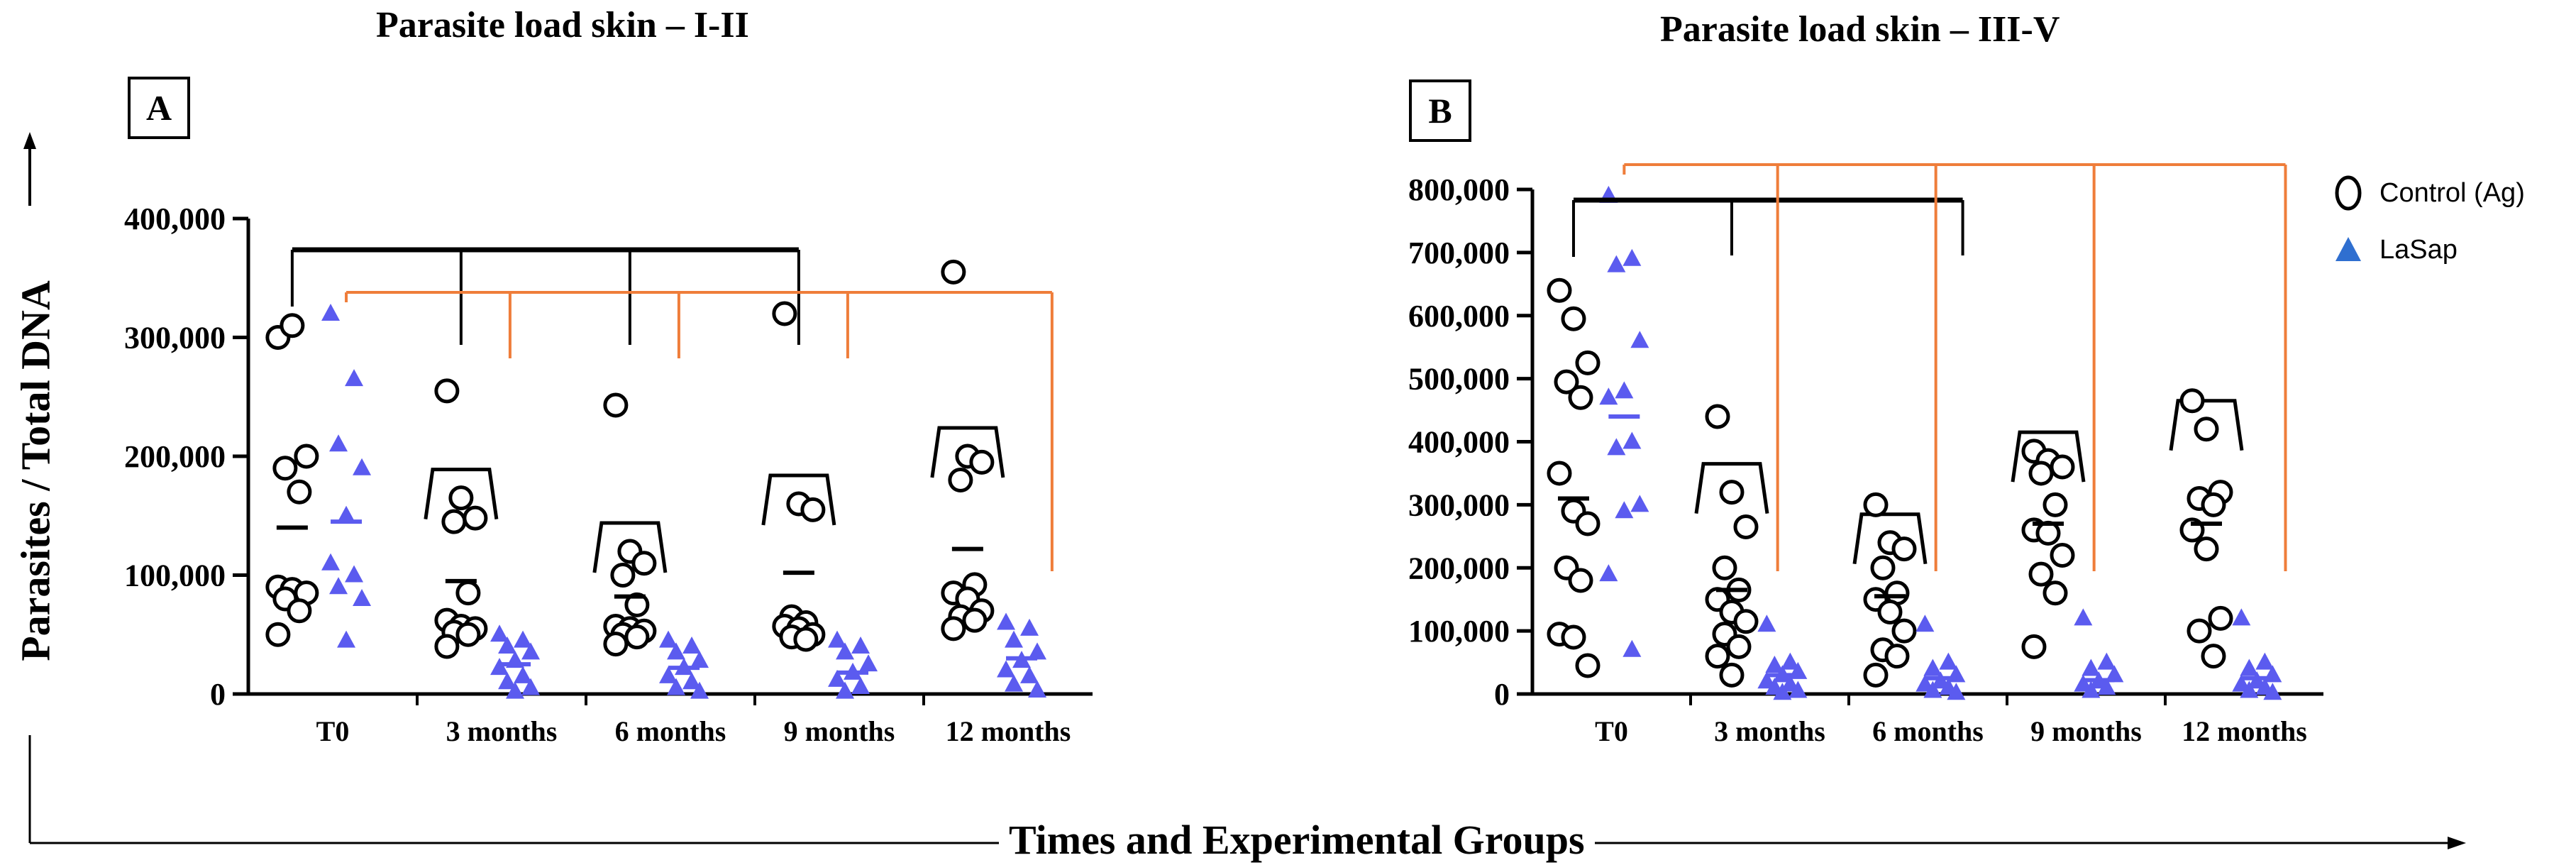  What do you see at coordinates (29, 140) in the screenshot?
I see `y-arrow-head` at bounding box center [29, 140].